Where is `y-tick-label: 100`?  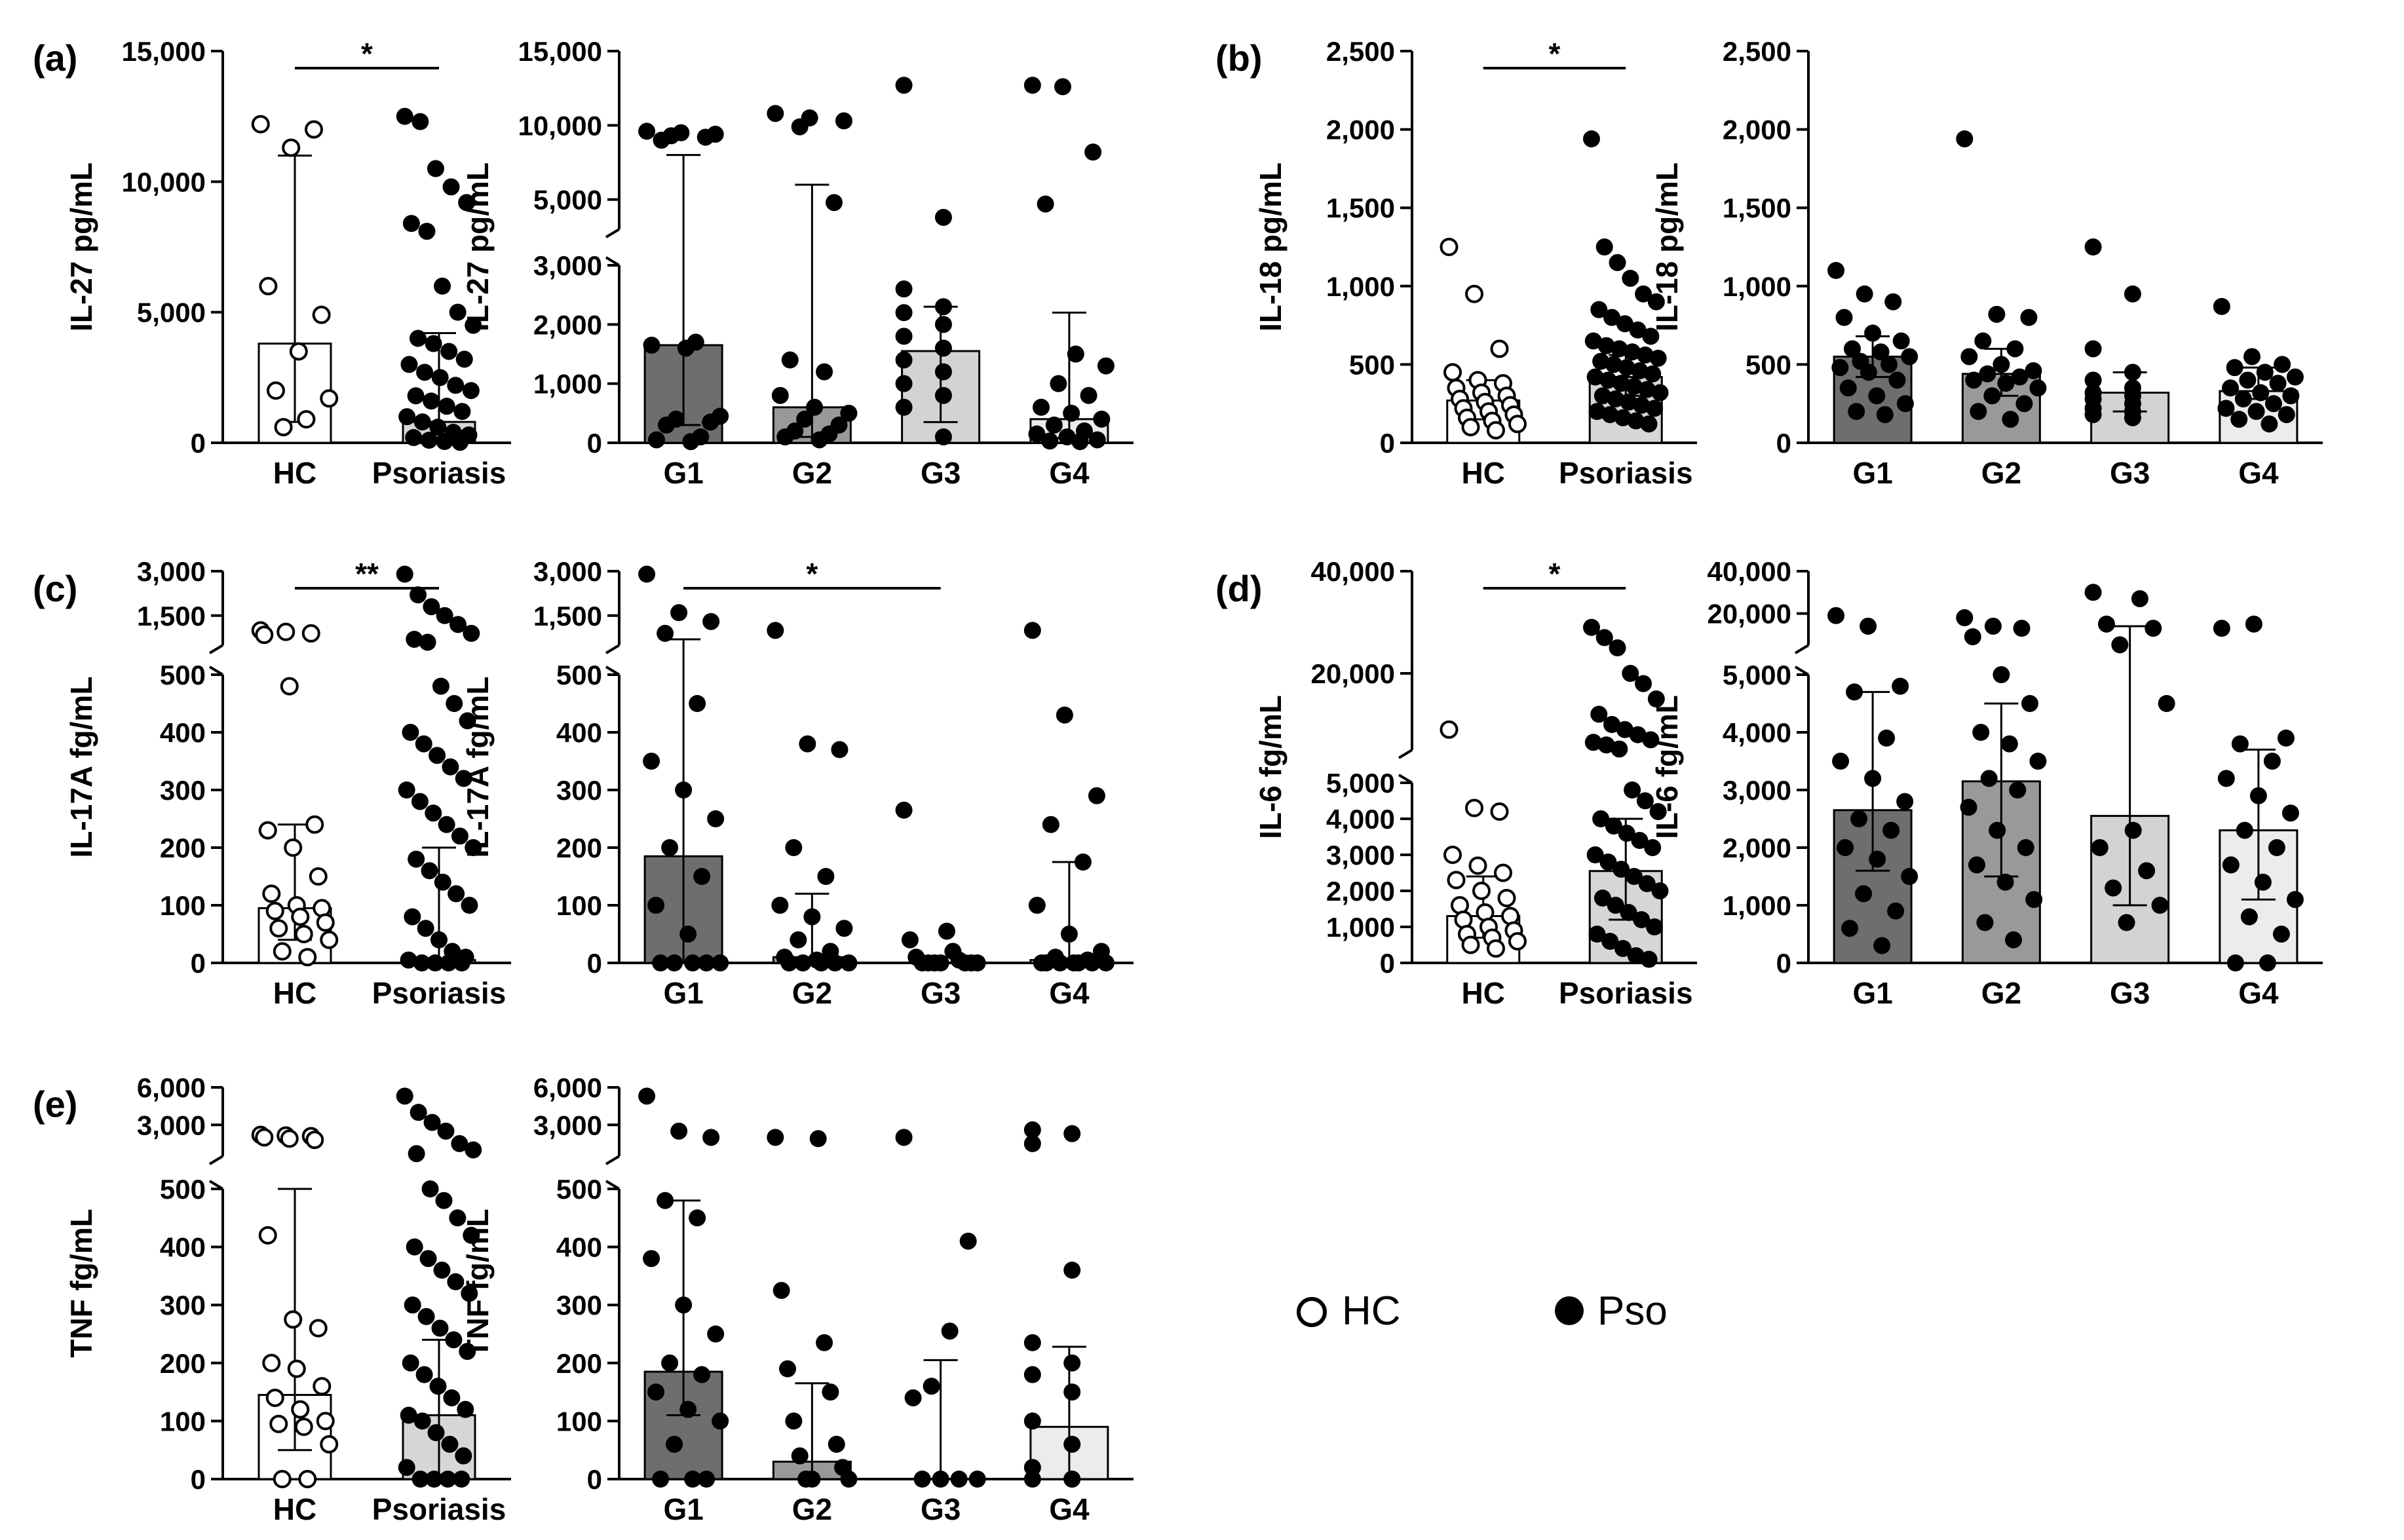 y-tick-label: 100 is located at coordinates (183, 905).